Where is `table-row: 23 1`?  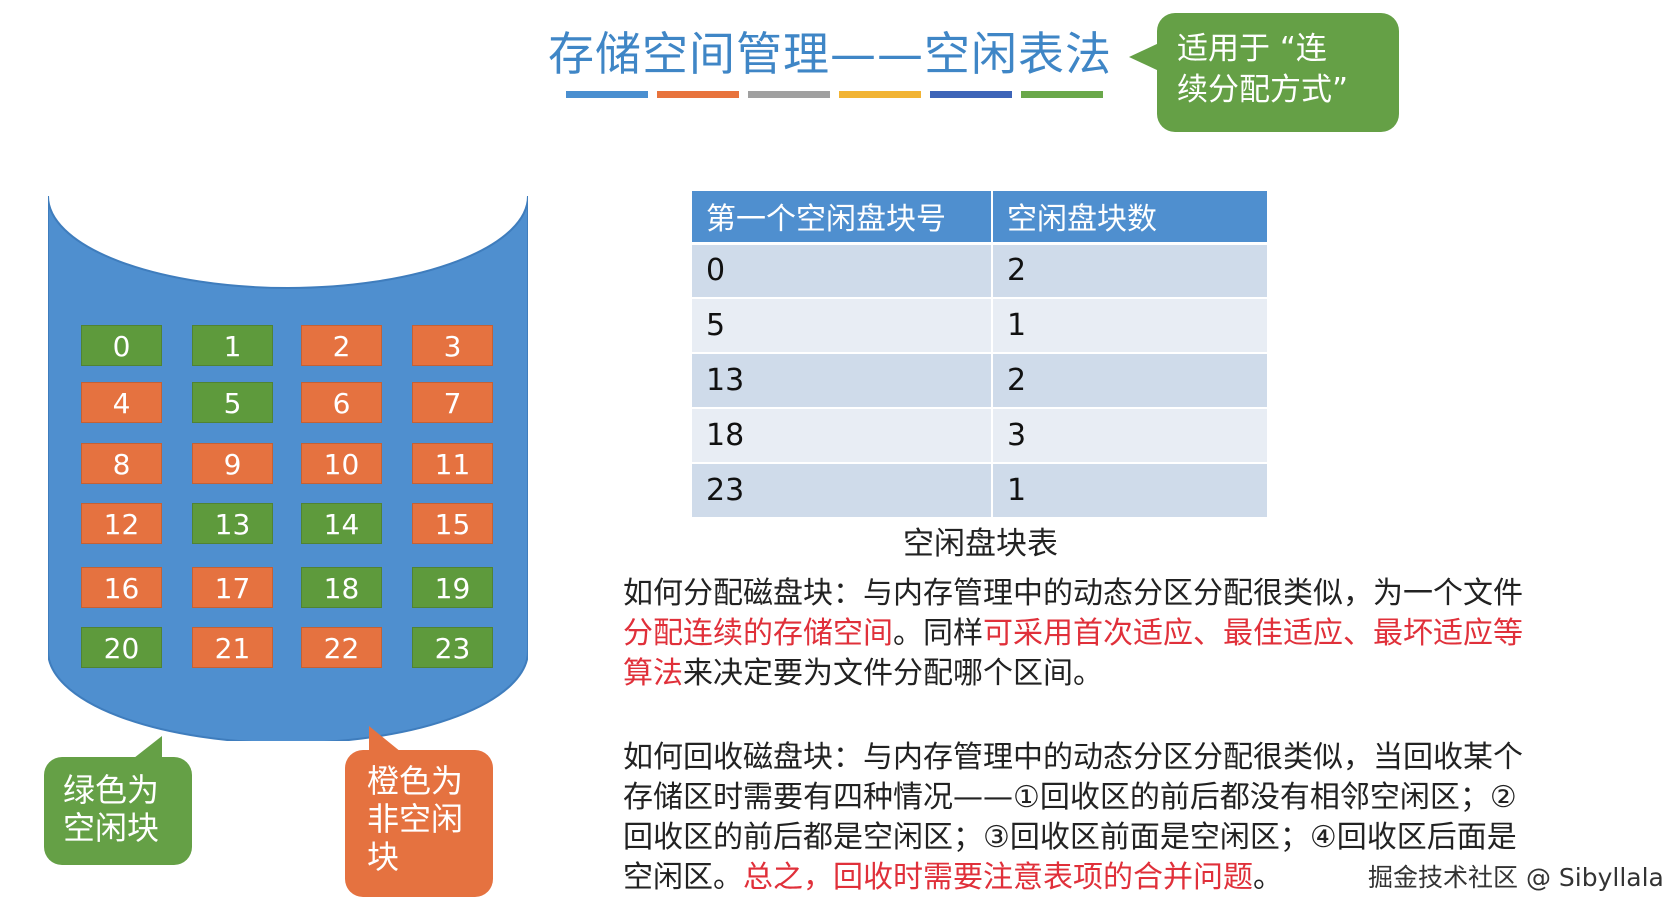
table-row: 23 1 is located at coordinates (980, 491).